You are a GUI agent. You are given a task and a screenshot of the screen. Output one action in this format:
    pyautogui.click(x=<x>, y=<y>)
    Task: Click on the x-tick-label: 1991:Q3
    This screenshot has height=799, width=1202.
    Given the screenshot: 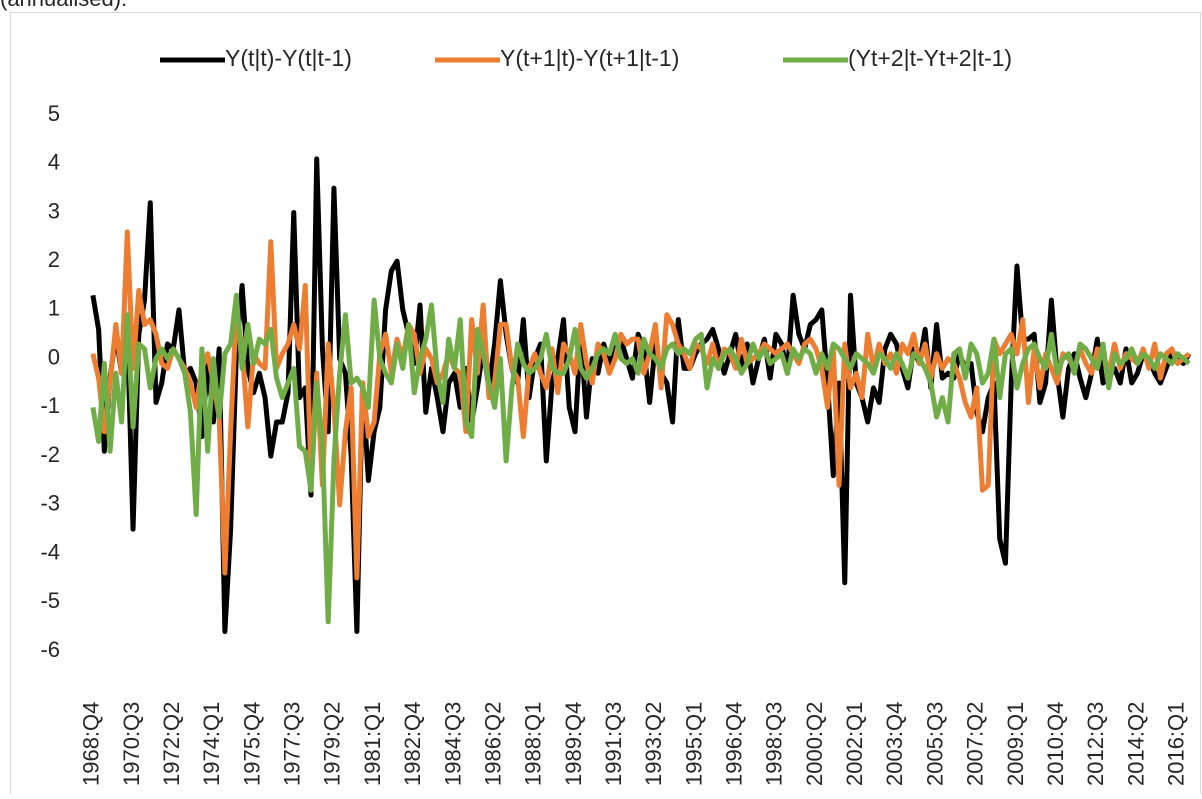 What is the action you would take?
    pyautogui.click(x=613, y=744)
    